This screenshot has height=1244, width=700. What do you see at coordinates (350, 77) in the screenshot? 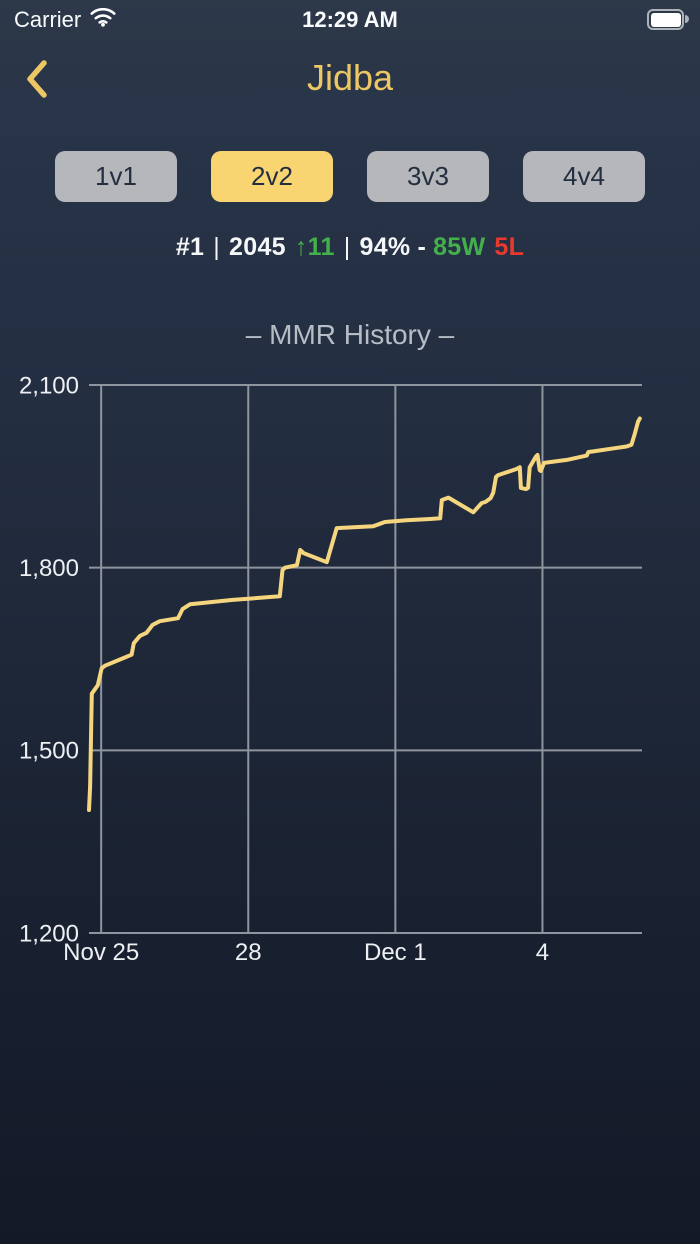
I see `page-title: Jidba` at bounding box center [350, 77].